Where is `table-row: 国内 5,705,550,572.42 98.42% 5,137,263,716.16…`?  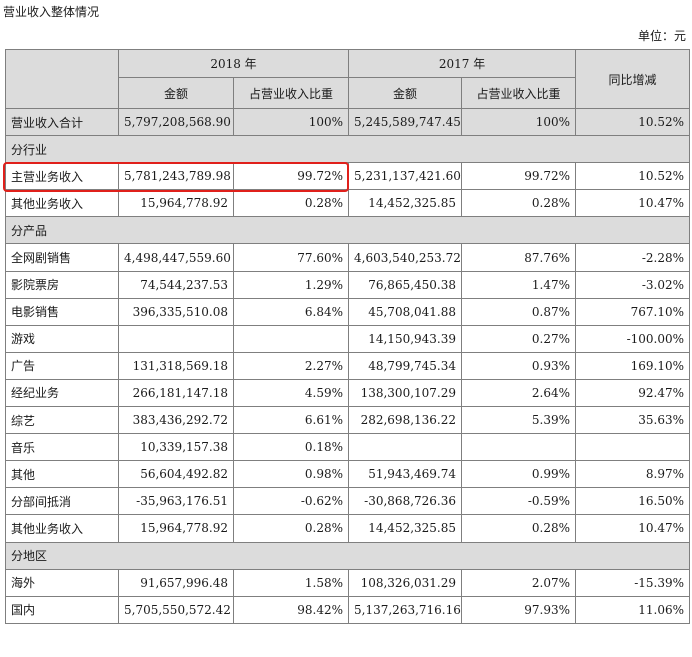
table-row: 国内 5,705,550,572.42 98.42% 5,137,263,716.16… is located at coordinates (348, 609).